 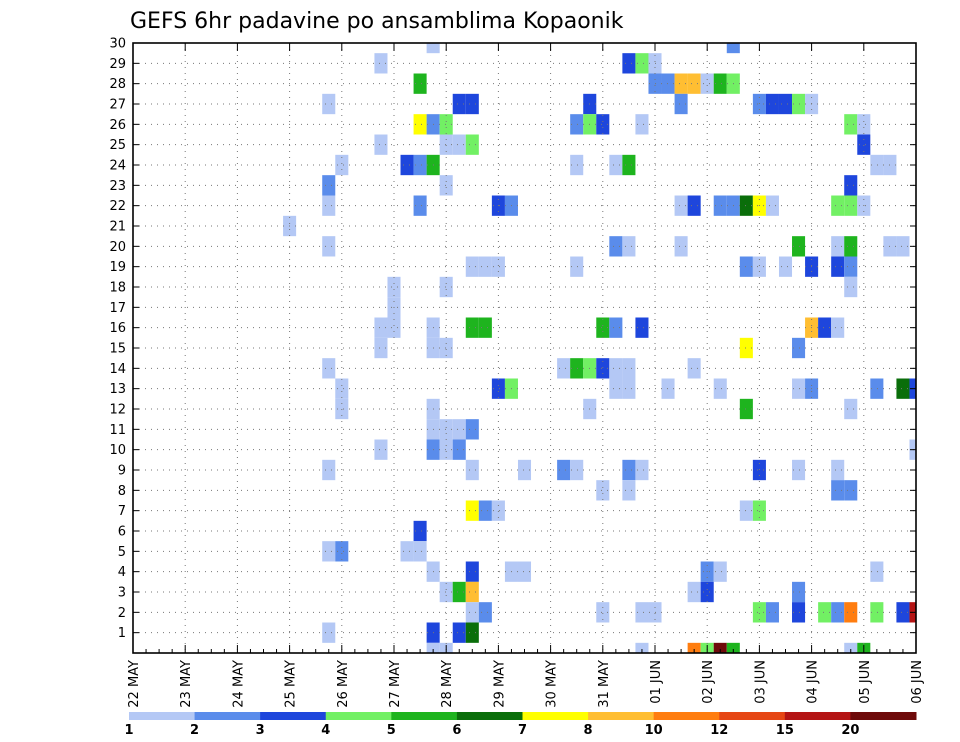 I want to click on colorbar-label: 12, so click(x=719, y=730).